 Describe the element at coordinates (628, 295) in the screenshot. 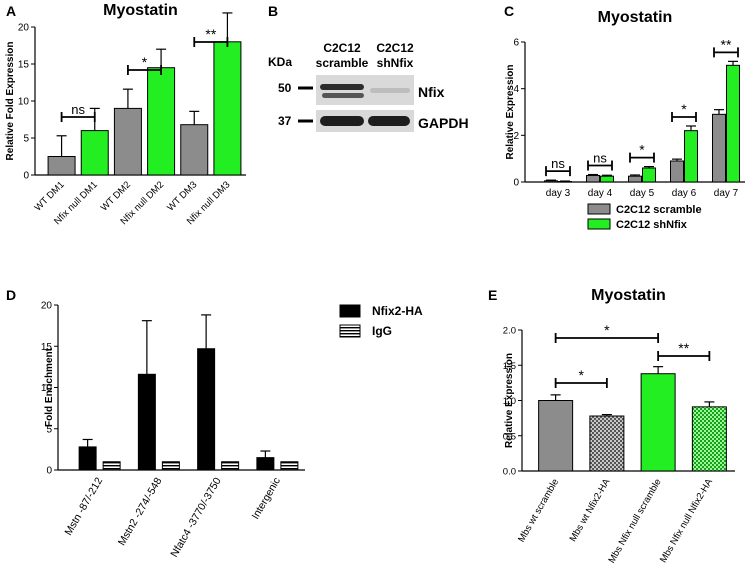

I see `chart-title-e: Myostatin` at that location.